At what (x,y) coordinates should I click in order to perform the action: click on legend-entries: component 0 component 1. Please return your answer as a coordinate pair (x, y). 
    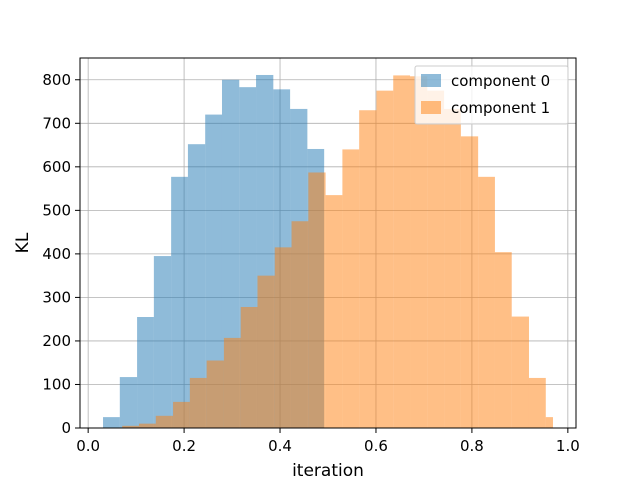
    Looking at the image, I should click on (485, 94).